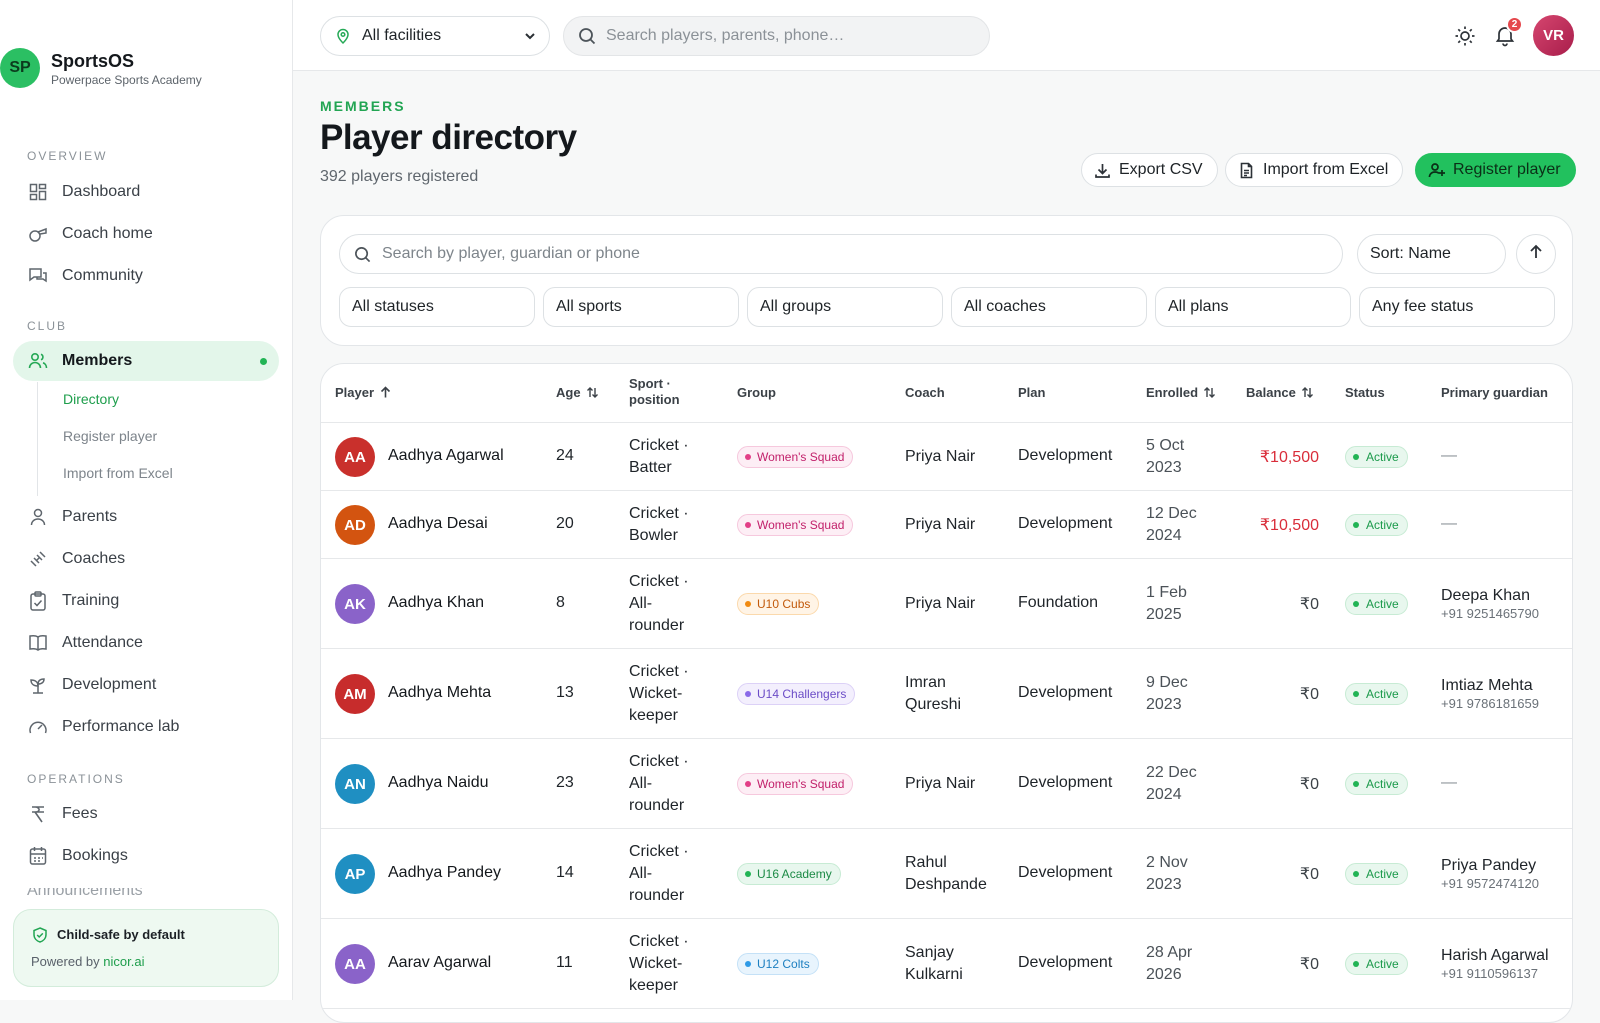  Describe the element at coordinates (659, 693) in the screenshot. I see `player-sport-position: Cricket · Wicket-keeper` at that location.